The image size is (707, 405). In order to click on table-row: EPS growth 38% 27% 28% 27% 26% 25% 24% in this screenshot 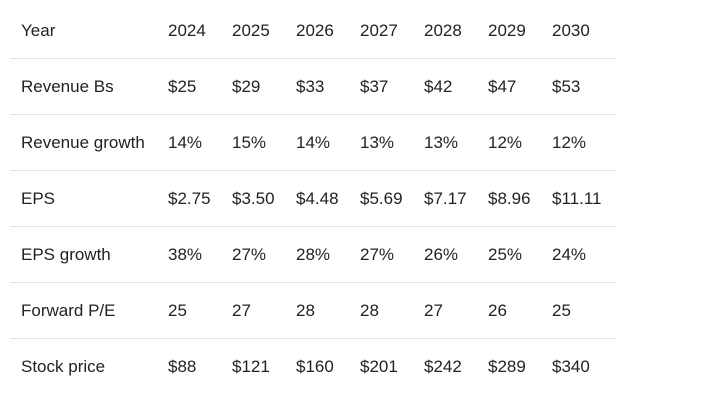, I will do `click(313, 255)`.